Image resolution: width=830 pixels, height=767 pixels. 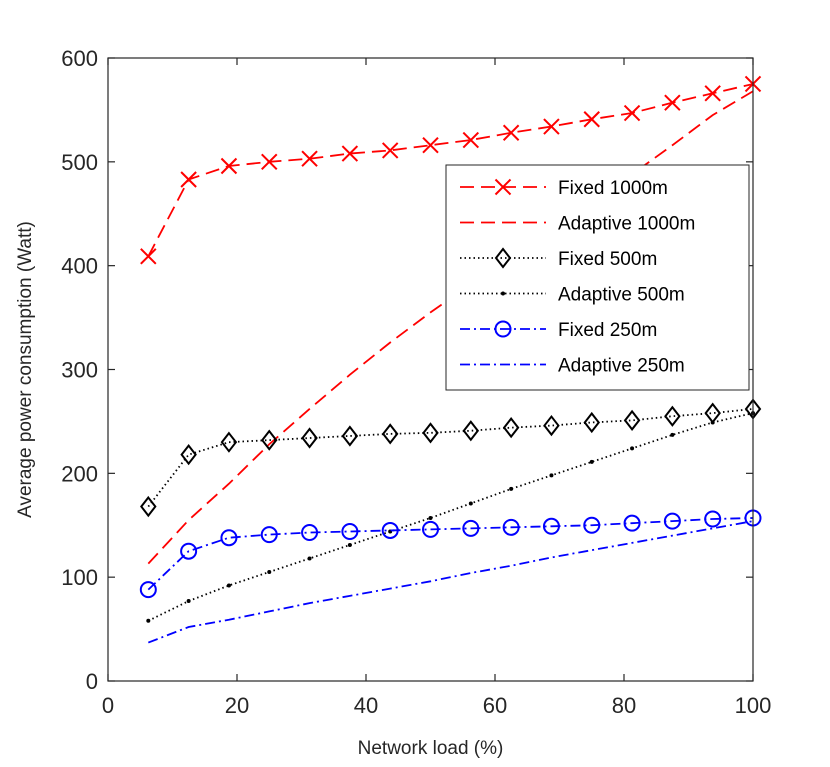 What do you see at coordinates (613, 188) in the screenshot?
I see `legend-label: Fixed 1000m` at bounding box center [613, 188].